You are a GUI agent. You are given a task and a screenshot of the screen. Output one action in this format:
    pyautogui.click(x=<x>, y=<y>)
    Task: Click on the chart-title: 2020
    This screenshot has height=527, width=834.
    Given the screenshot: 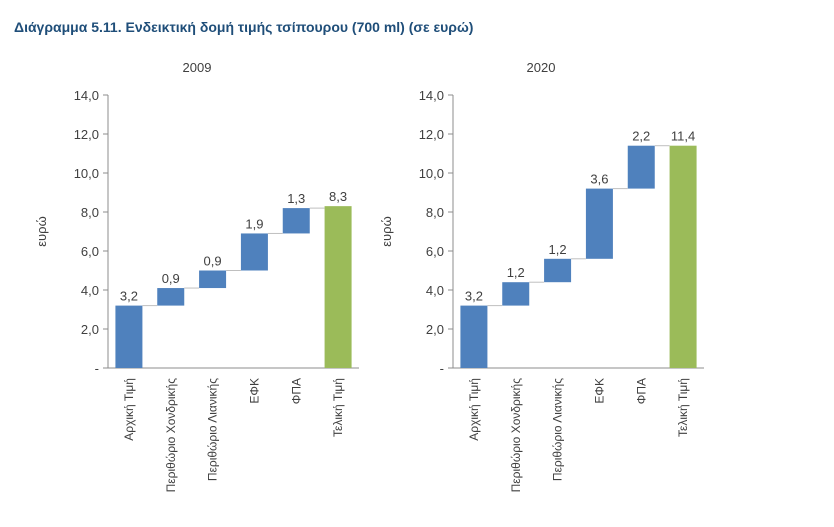 What is the action you would take?
    pyautogui.click(x=541, y=67)
    